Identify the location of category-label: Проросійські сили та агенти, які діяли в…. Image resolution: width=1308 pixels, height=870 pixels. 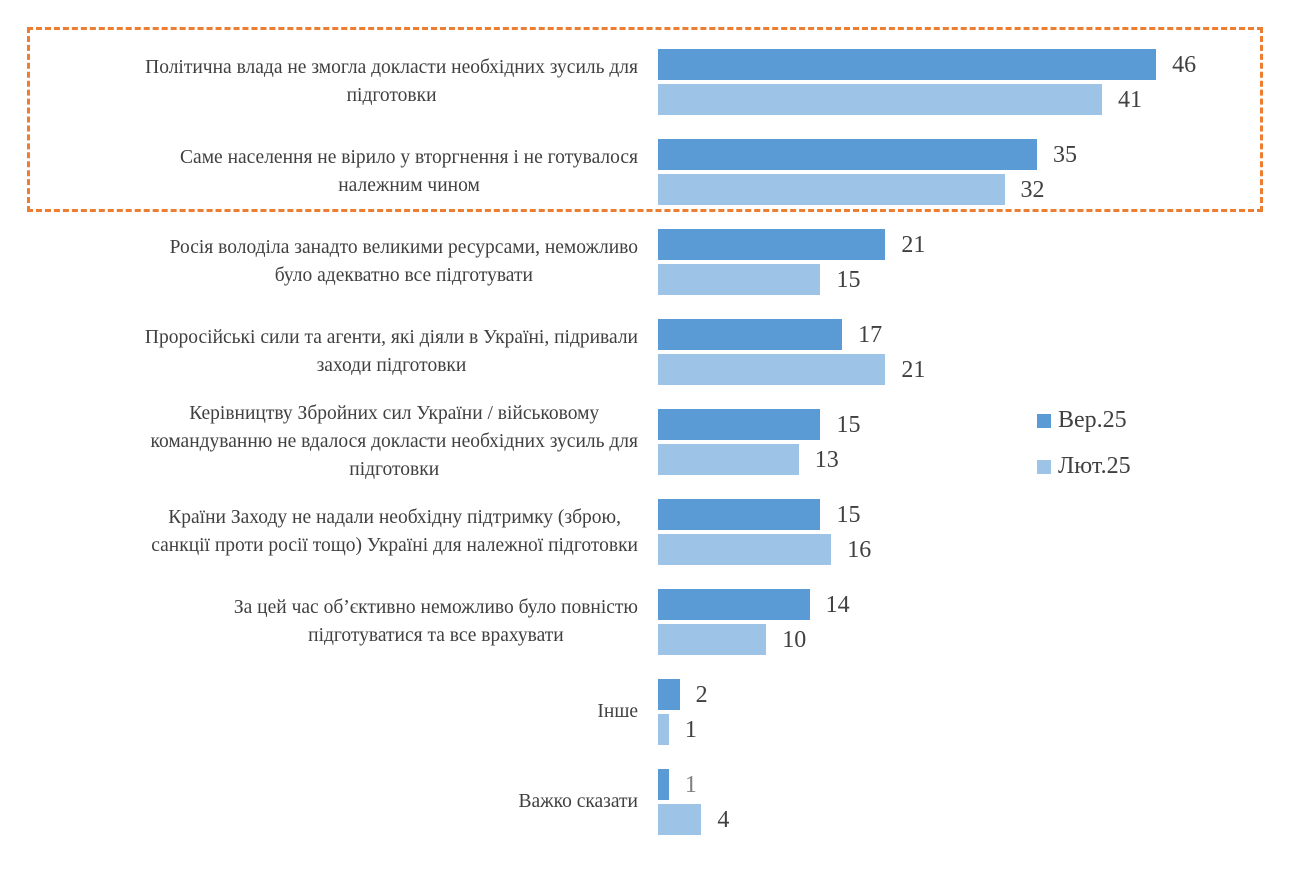
(391, 352).